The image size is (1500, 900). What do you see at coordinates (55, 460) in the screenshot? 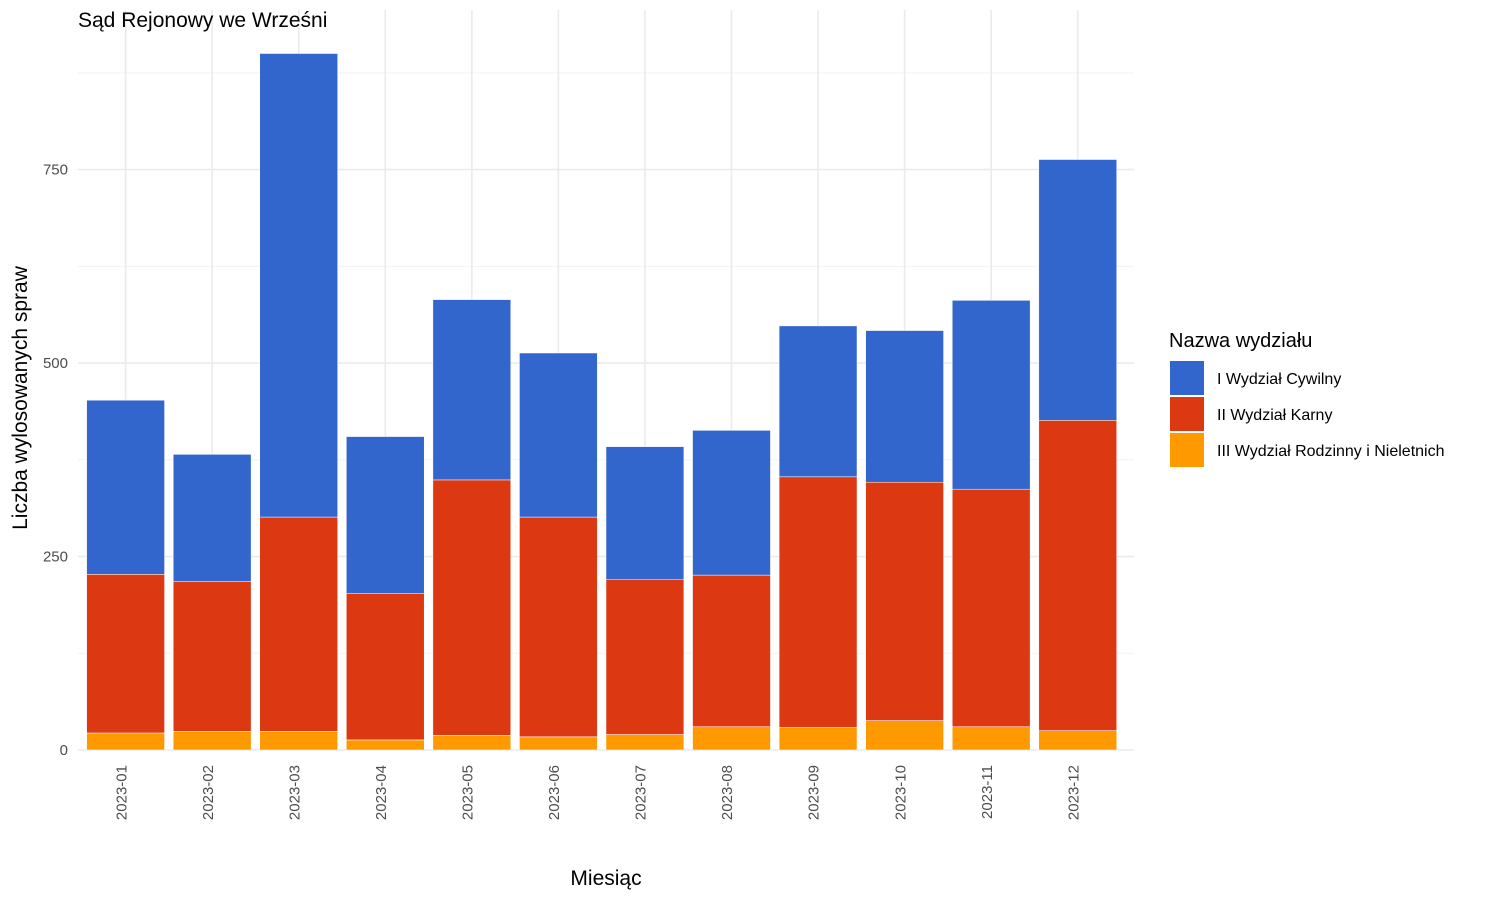
I see `y-tick-labels: 0 250 500 750` at bounding box center [55, 460].